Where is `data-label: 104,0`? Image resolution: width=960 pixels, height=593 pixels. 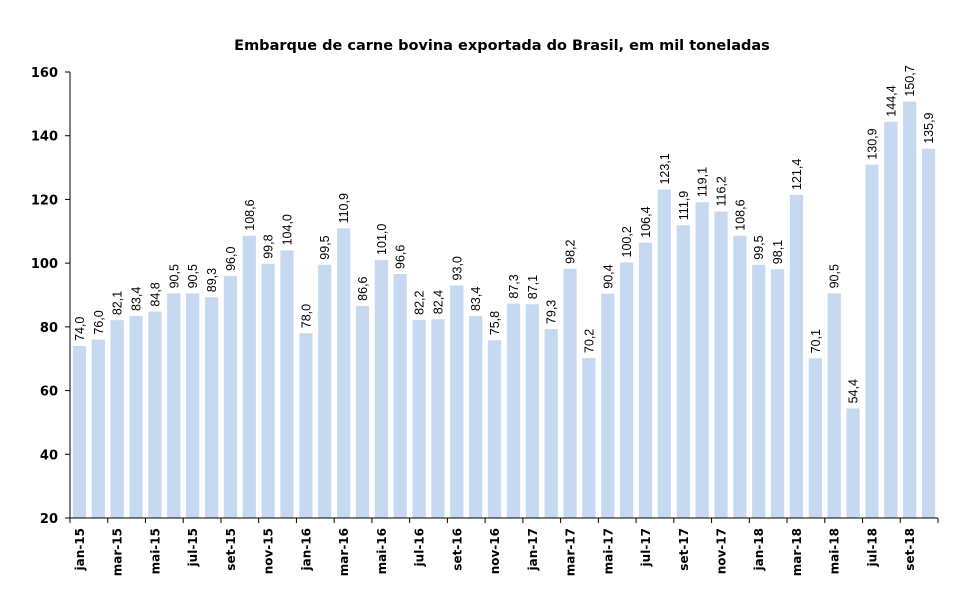
data-label: 104,0 is located at coordinates (288, 229).